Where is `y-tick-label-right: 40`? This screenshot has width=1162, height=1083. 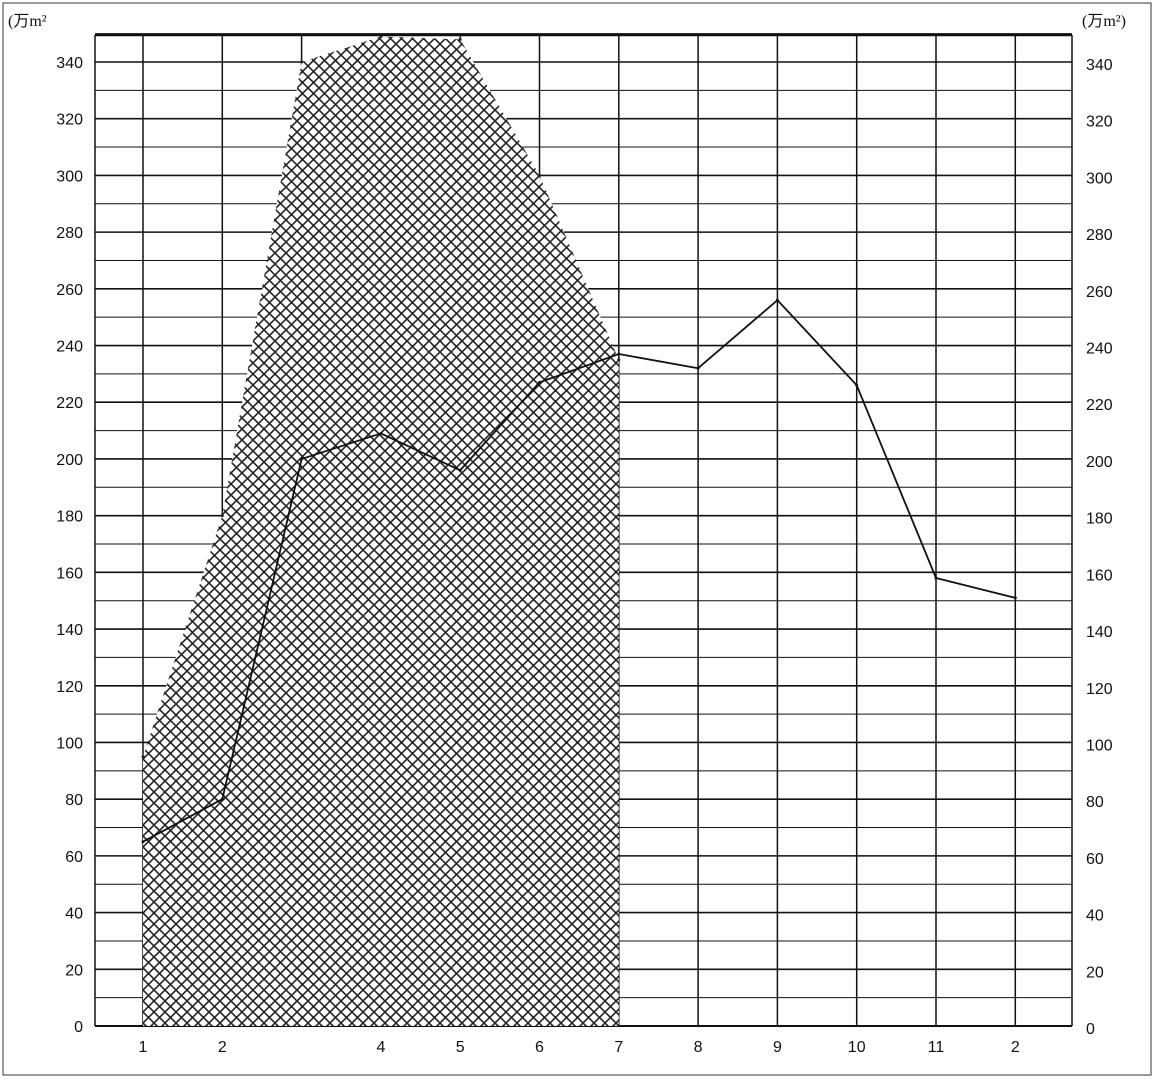
y-tick-label-right: 40 is located at coordinates (1095, 916).